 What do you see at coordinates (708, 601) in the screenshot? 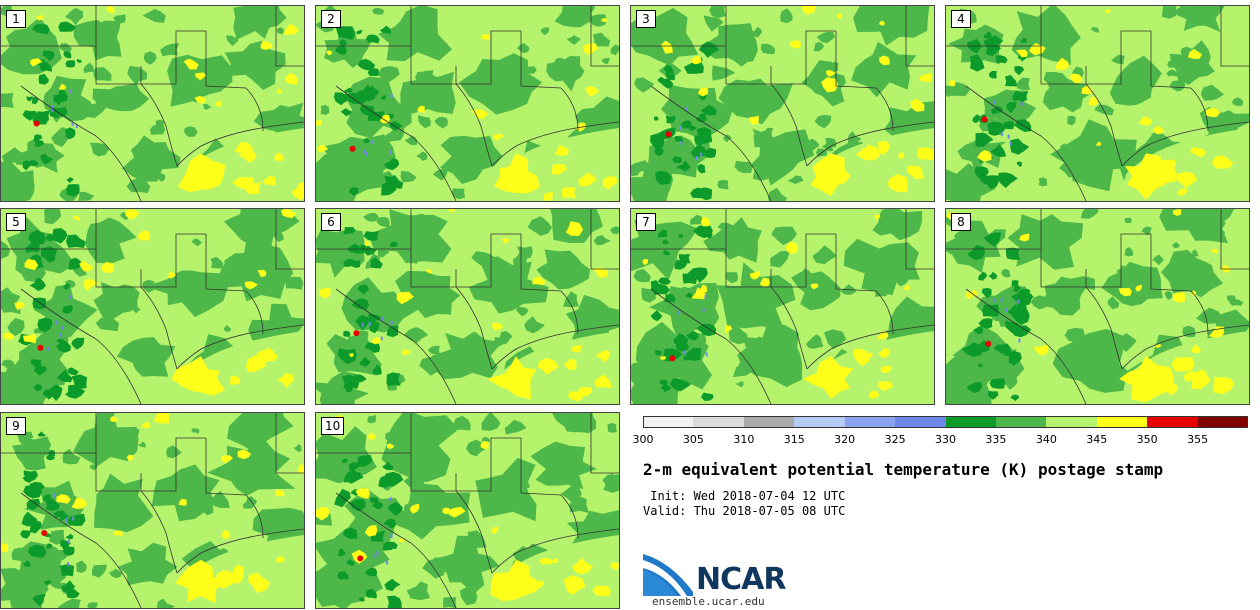
I see `website-url: ensemble.ucar.edu` at bounding box center [708, 601].